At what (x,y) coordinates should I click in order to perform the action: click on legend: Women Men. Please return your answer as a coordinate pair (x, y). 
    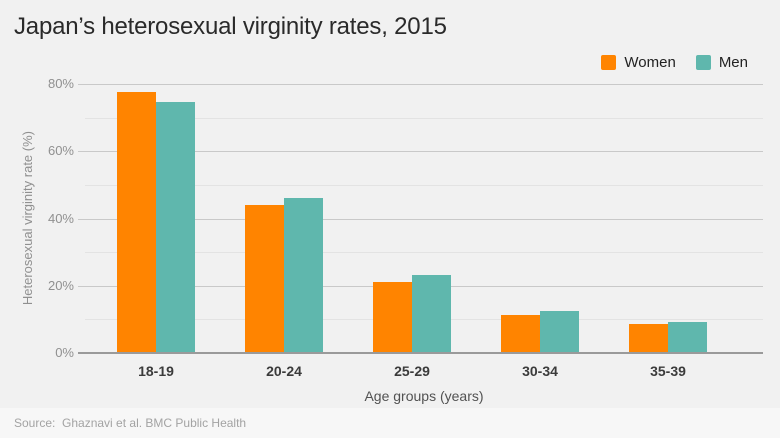
    Looking at the image, I should click on (674, 62).